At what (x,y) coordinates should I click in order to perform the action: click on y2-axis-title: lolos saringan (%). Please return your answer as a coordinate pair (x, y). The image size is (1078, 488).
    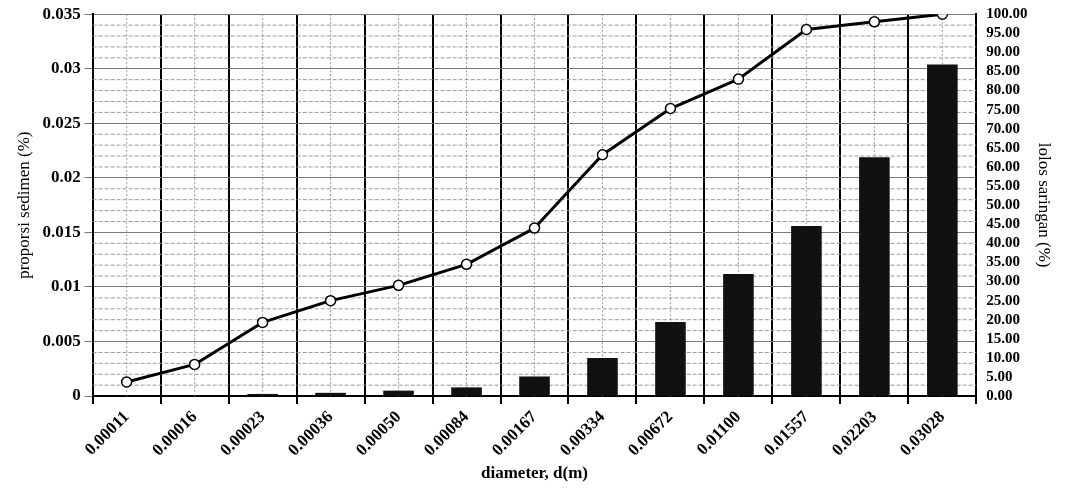
    Looking at the image, I should click on (1045, 205).